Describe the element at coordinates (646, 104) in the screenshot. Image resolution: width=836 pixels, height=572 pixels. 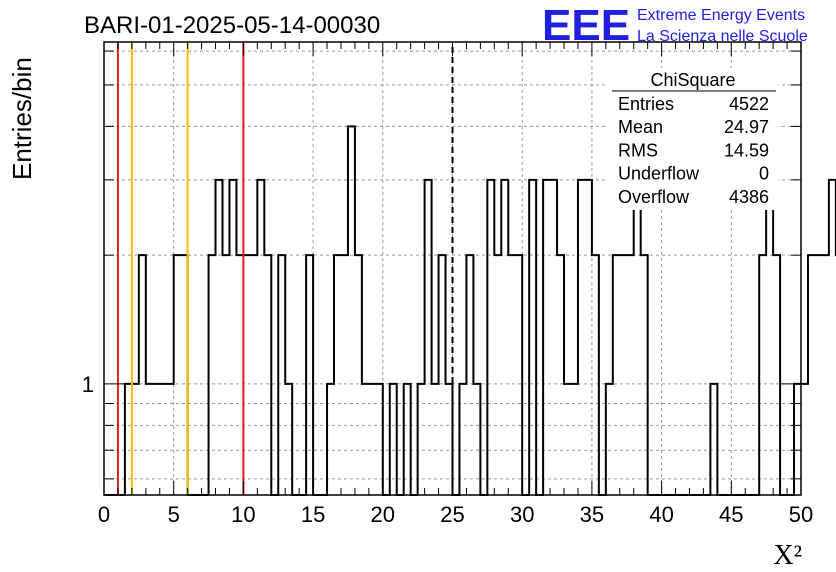
I see `stats-label: Entries` at that location.